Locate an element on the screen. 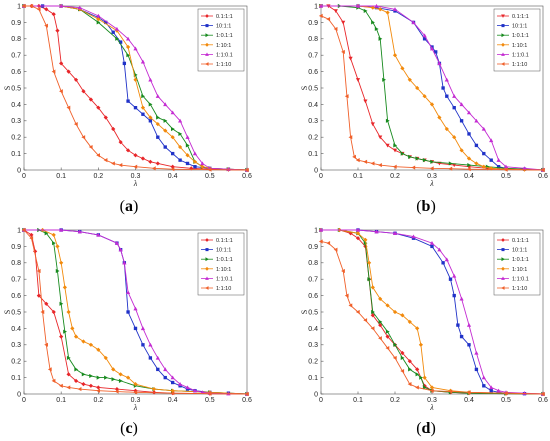  y-tick-label: 0.1 is located at coordinates (313, 378).